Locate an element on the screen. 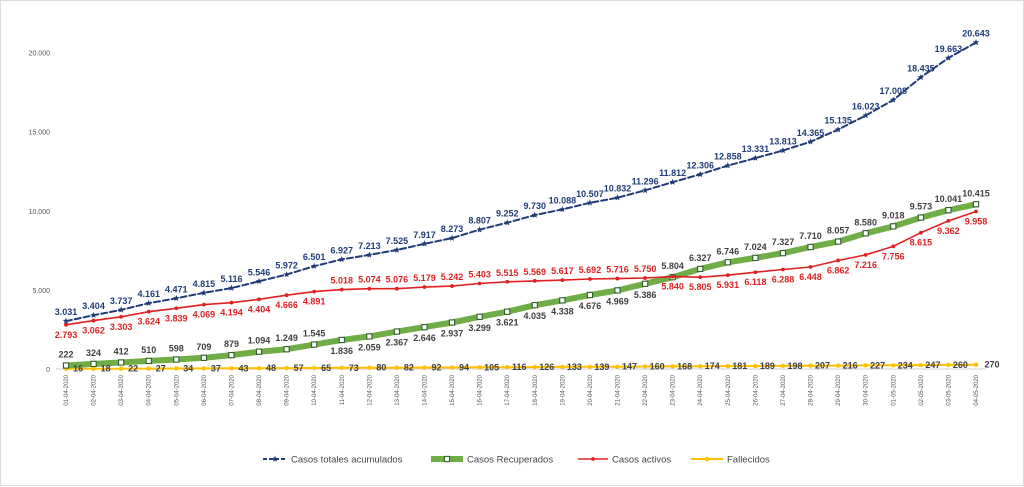 The image size is (1024, 487). x-tick-label: 07-04-2020 is located at coordinates (232, 389).